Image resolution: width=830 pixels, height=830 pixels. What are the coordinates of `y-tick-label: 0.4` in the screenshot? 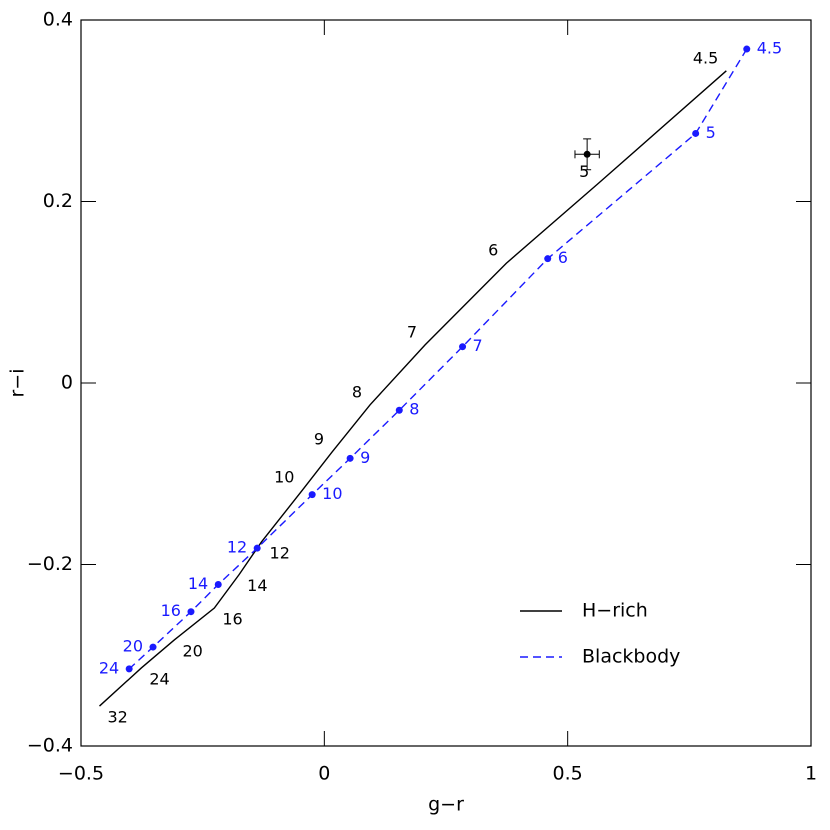 It's located at (58, 20).